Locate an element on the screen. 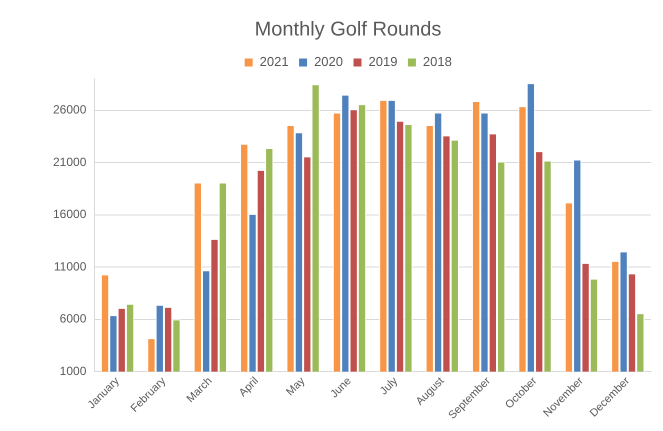 The height and width of the screenshot is (431, 663). legend-label: 2020 is located at coordinates (328, 62).